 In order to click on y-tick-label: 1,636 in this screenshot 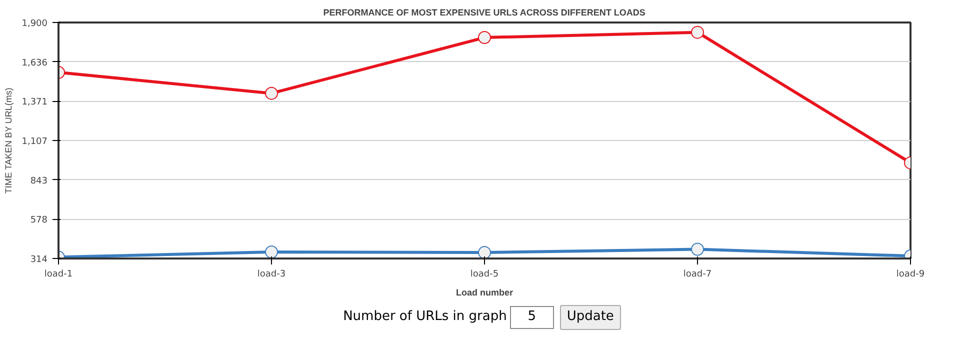, I will do `click(35, 63)`.